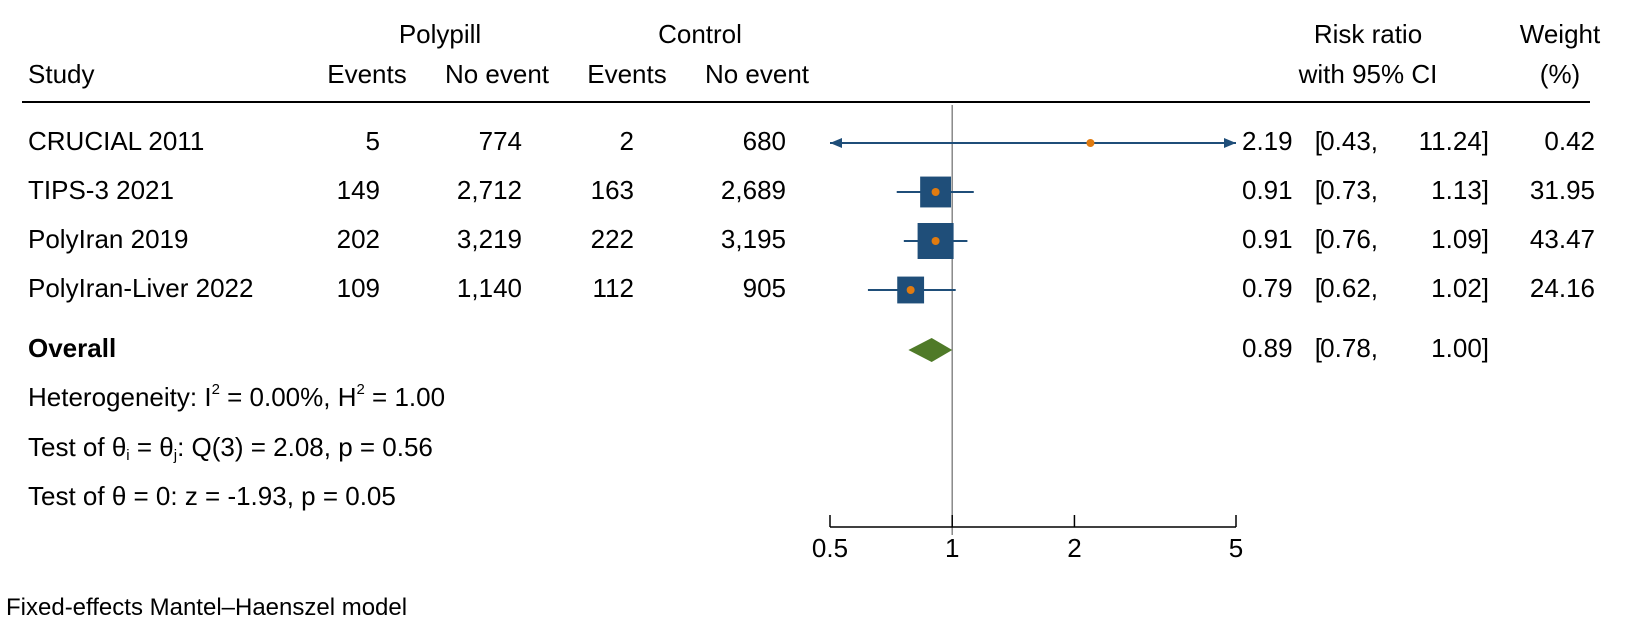  What do you see at coordinates (1267, 141) in the screenshot?
I see `risk-ratio: 2.19` at bounding box center [1267, 141].